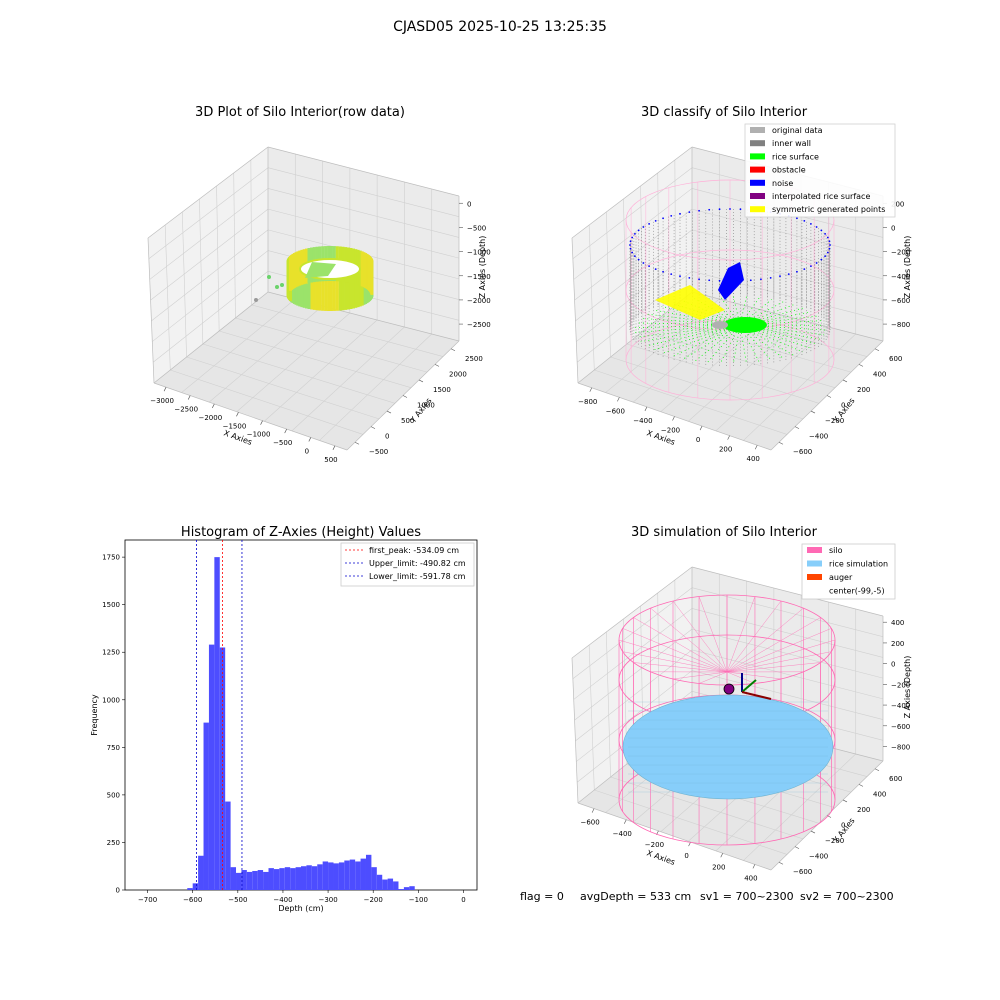 This screenshot has width=1000, height=1000. What do you see at coordinates (729, 689) in the screenshot?
I see `center-marker` at bounding box center [729, 689].